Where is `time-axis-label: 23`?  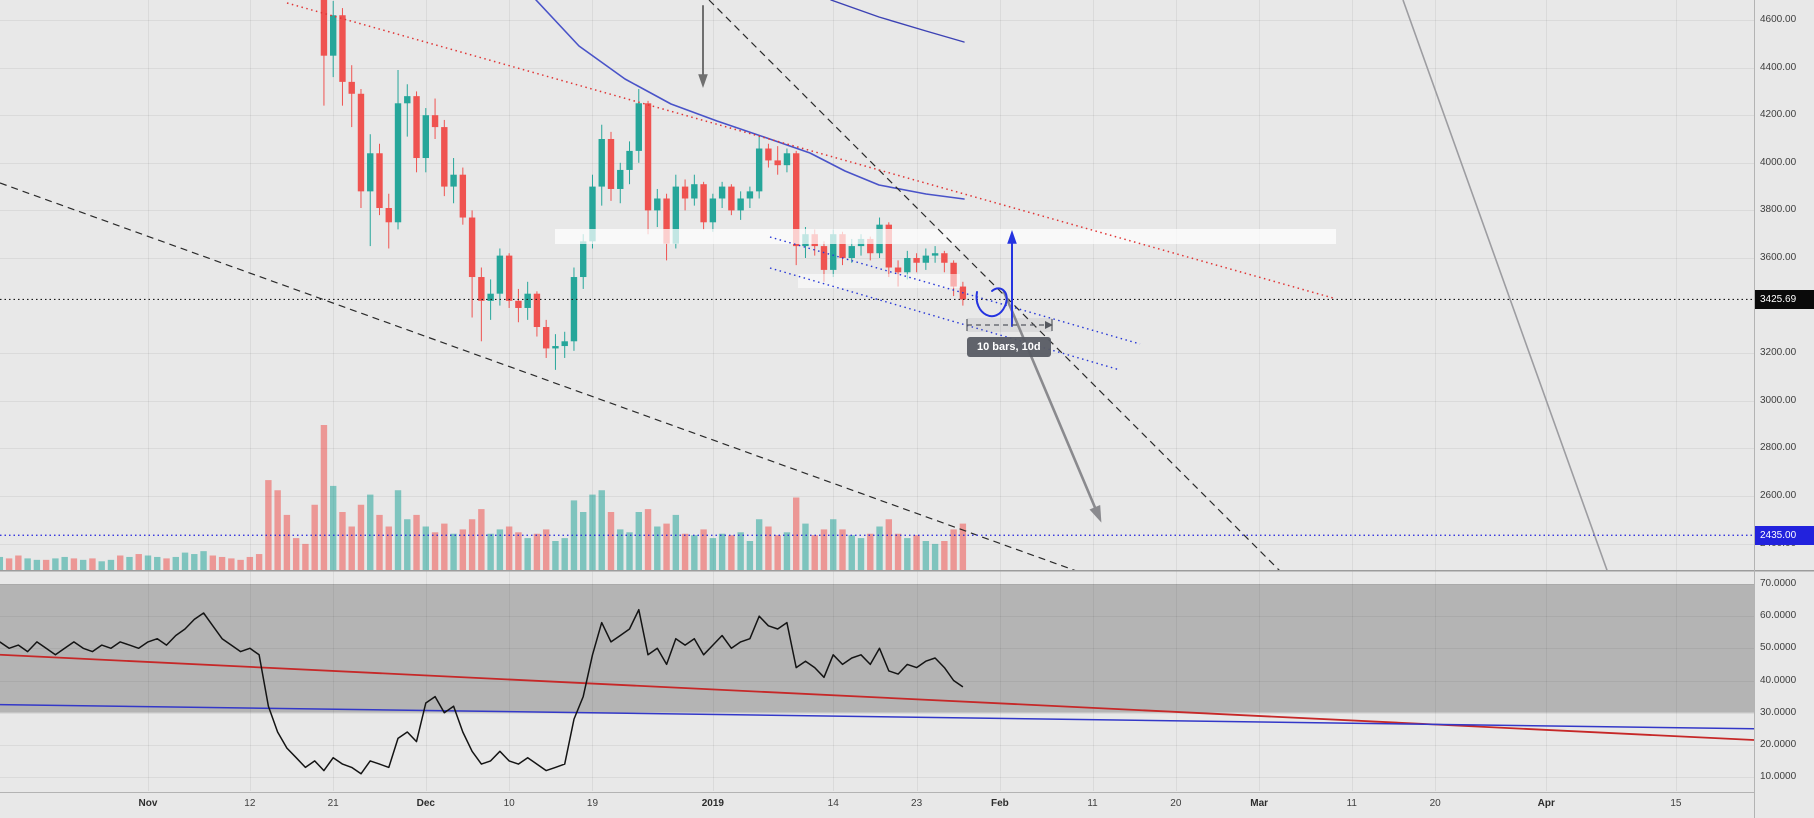
time-axis-label: 23 is located at coordinates (917, 803).